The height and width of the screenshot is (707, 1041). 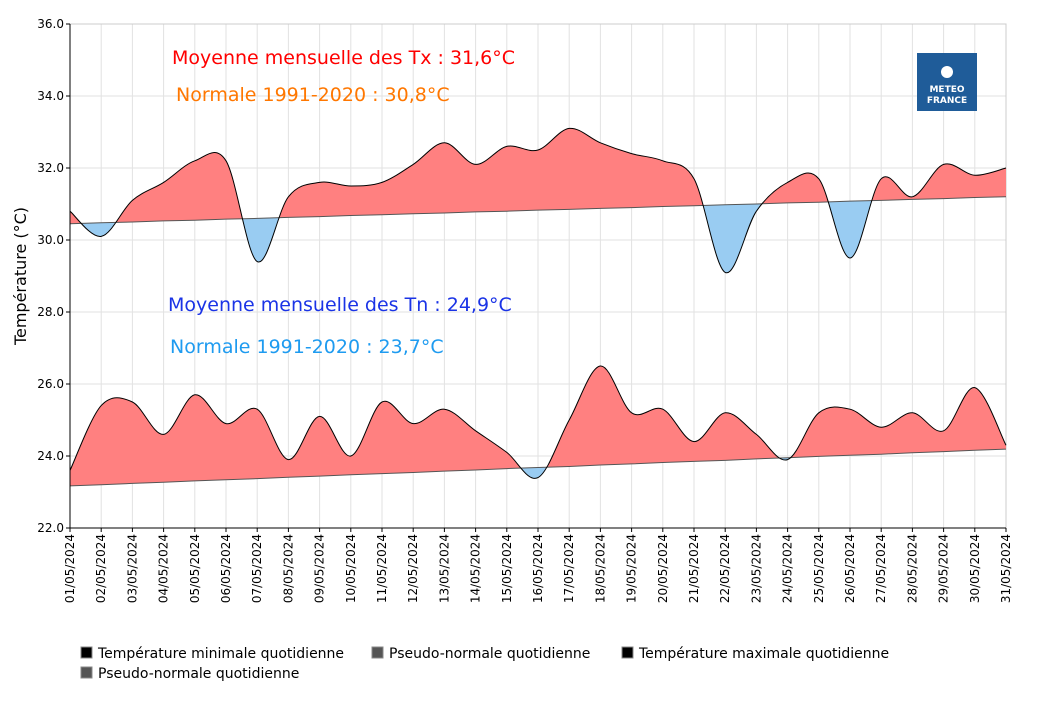 I want to click on x-tick-label: 28/05/2024, so click(x=912, y=568).